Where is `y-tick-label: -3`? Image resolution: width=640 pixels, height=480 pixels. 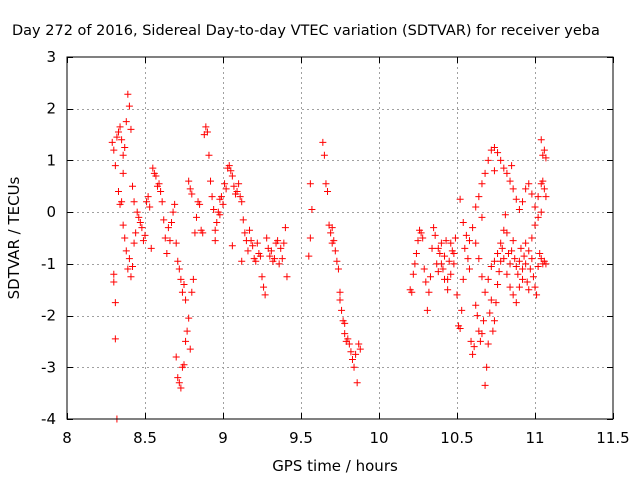 y-tick-label: -3 is located at coordinates (48, 367).